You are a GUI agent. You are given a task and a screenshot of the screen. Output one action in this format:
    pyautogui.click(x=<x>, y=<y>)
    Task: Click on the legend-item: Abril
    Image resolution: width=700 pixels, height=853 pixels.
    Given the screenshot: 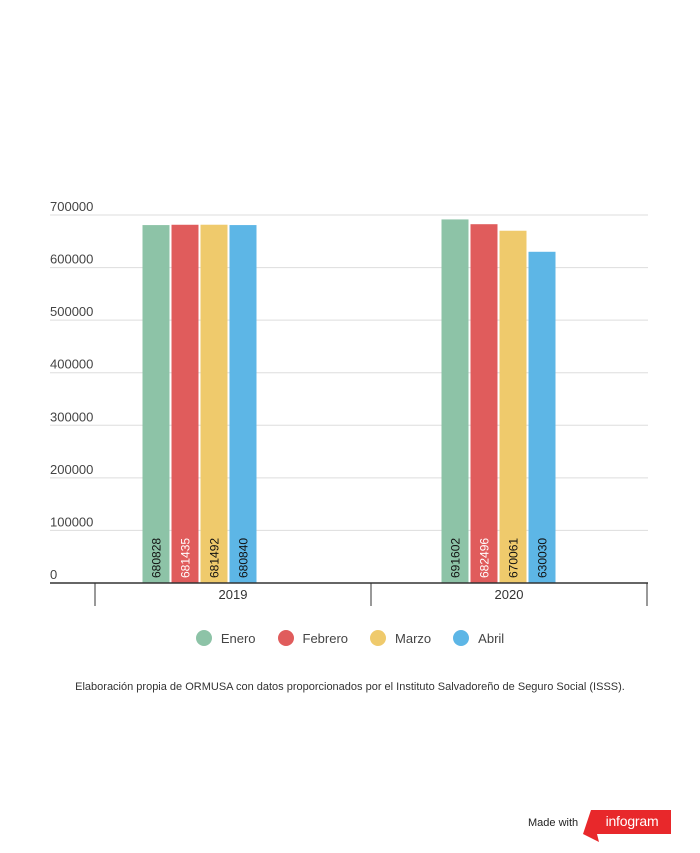 What is the action you would take?
    pyautogui.click(x=478, y=638)
    